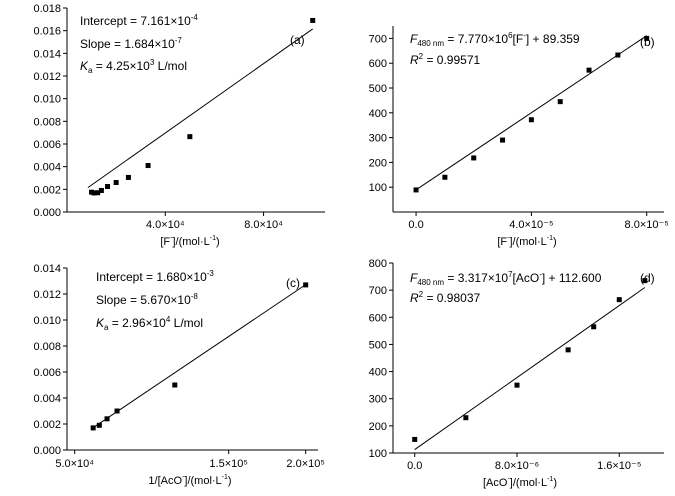  What do you see at coordinates (47, 9) in the screenshot?
I see `y-tick-label: 0.018` at bounding box center [47, 9].